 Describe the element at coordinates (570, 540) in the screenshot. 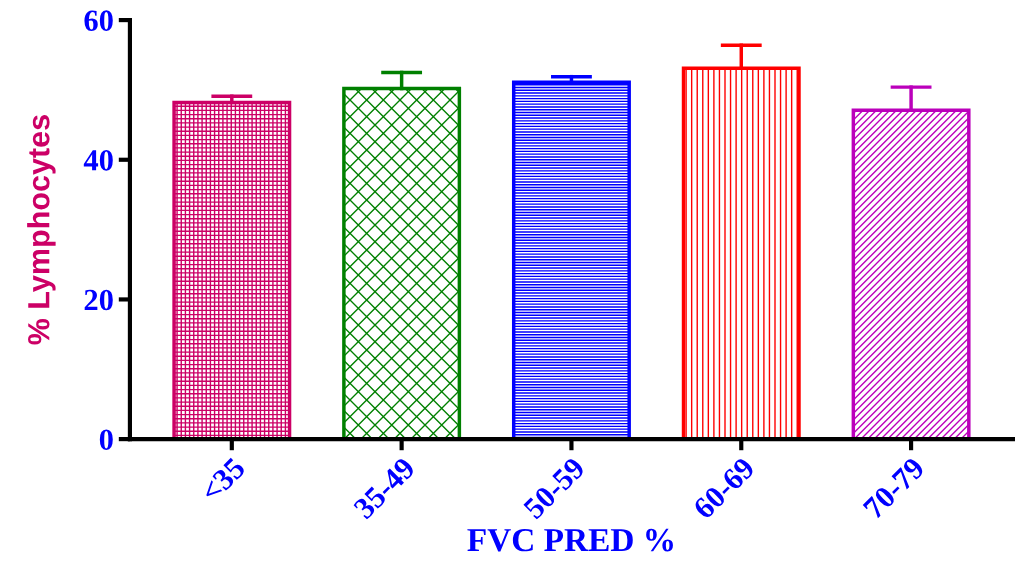

I see `x-axis-title: FVC PRED %` at that location.